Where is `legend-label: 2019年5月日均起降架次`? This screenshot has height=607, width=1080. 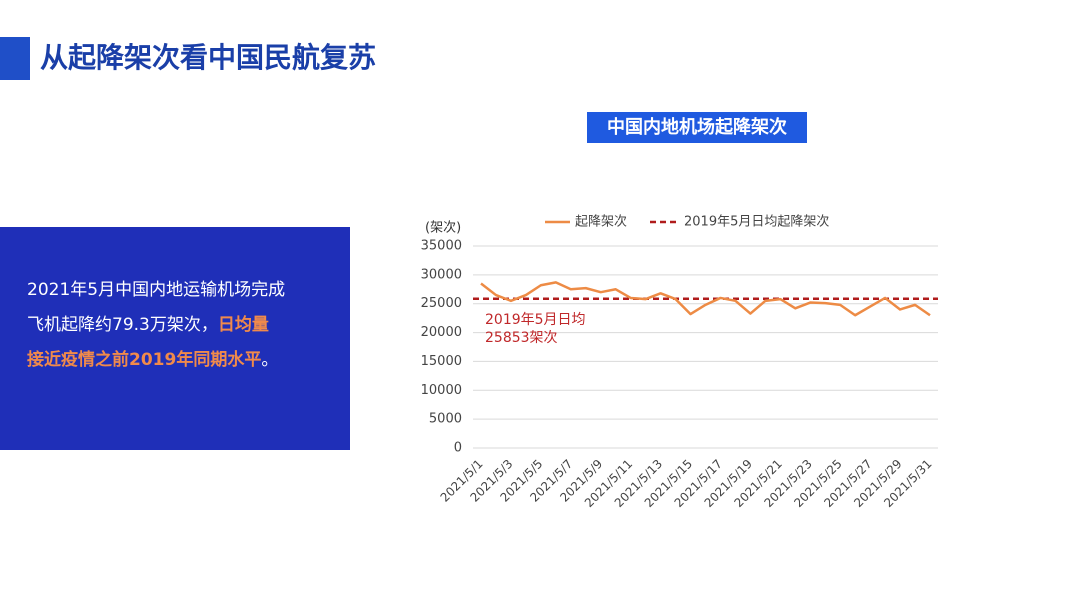 legend-label: 2019年5月日均起降架次 is located at coordinates (756, 222).